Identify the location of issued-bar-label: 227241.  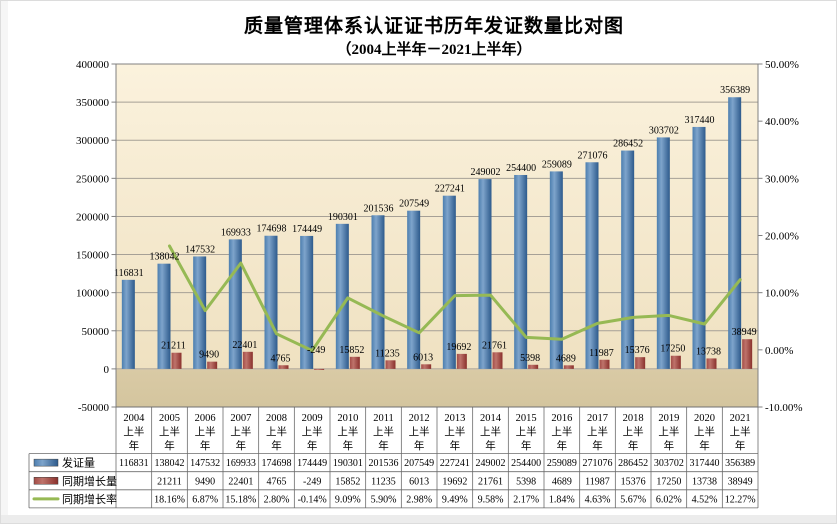
(450, 189).